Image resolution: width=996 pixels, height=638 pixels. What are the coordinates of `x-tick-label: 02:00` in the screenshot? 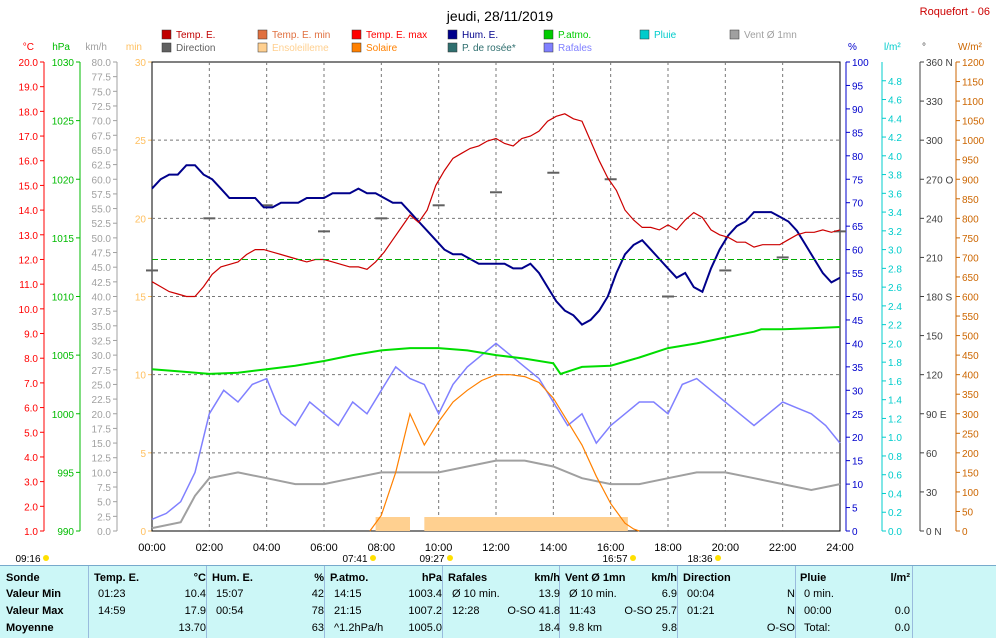 It's located at (210, 548).